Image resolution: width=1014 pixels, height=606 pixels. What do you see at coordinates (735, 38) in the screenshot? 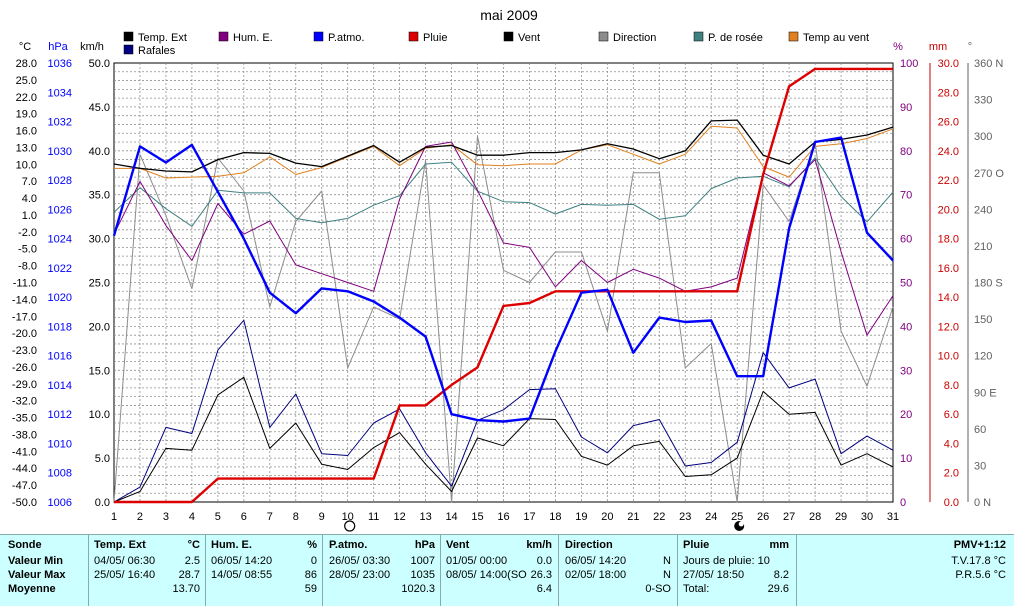
I see `legend-label: P. de rosée` at bounding box center [735, 38].